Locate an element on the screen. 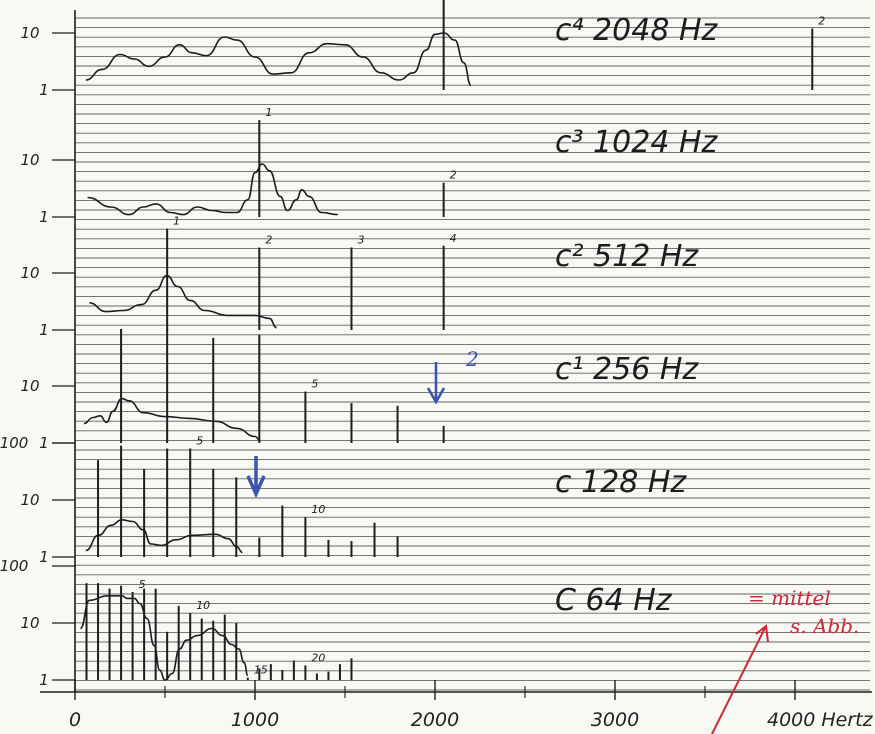 Image resolution: width=875 pixels, height=734 pixels. handwritten-note: 2 is located at coordinates (472, 359).